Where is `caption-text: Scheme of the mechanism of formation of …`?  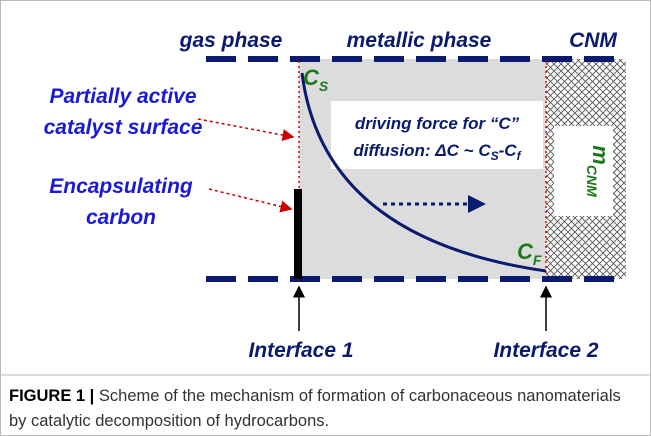 caption-text: Scheme of the mechanism of formation of … is located at coordinates (315, 408).